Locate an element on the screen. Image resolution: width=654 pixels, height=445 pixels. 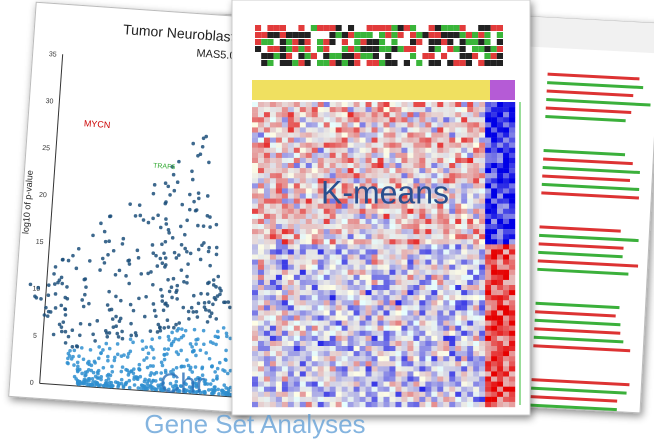
y-tick-label: 35 is located at coordinates (53, 55).